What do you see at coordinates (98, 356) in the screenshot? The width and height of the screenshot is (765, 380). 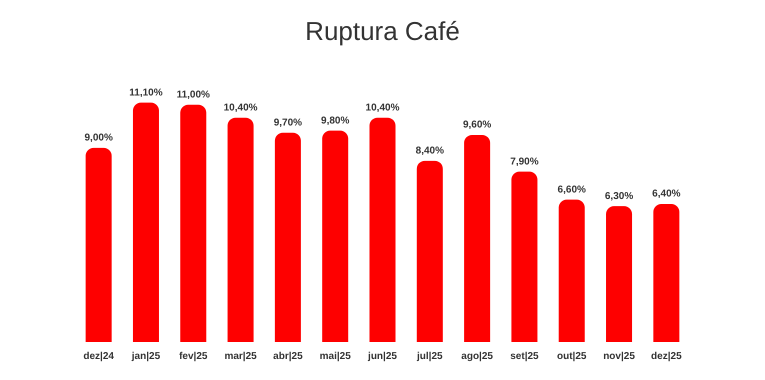 I see `x-tick-label: dez|24` at bounding box center [98, 356].